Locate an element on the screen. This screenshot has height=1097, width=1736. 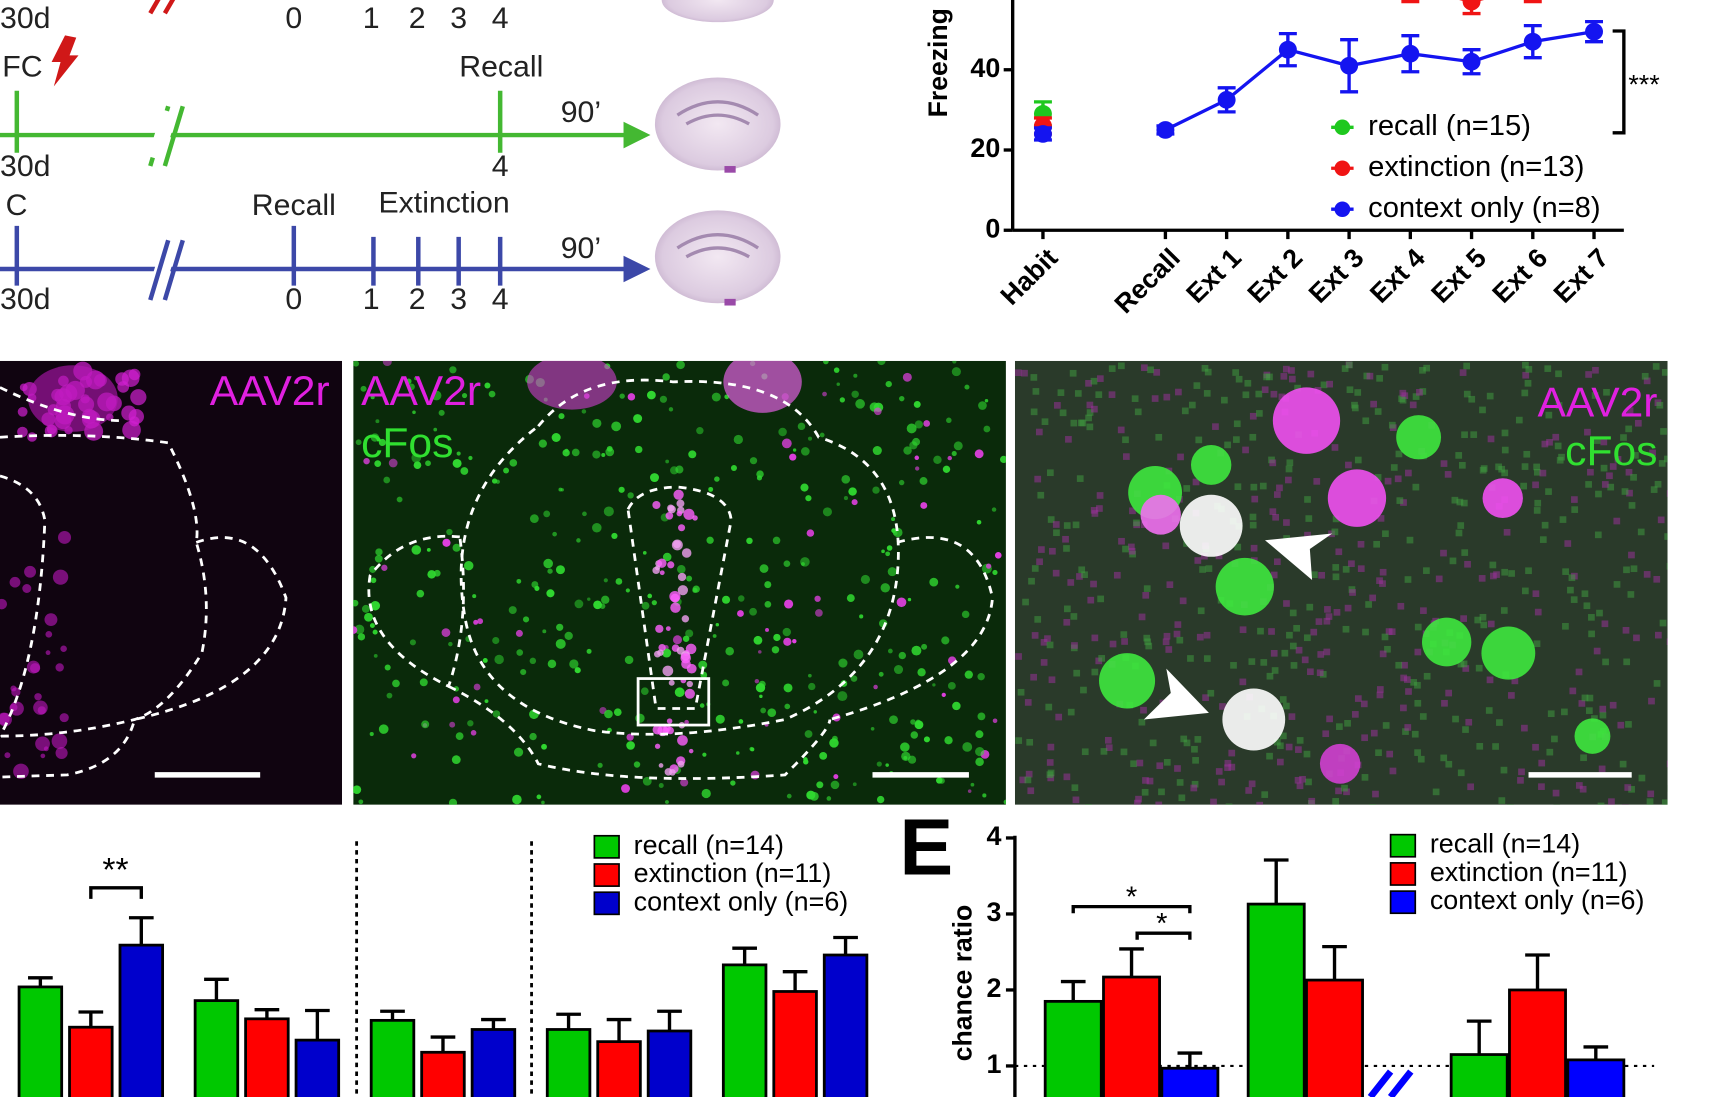
day-point: 1 is located at coordinates (371, 299).